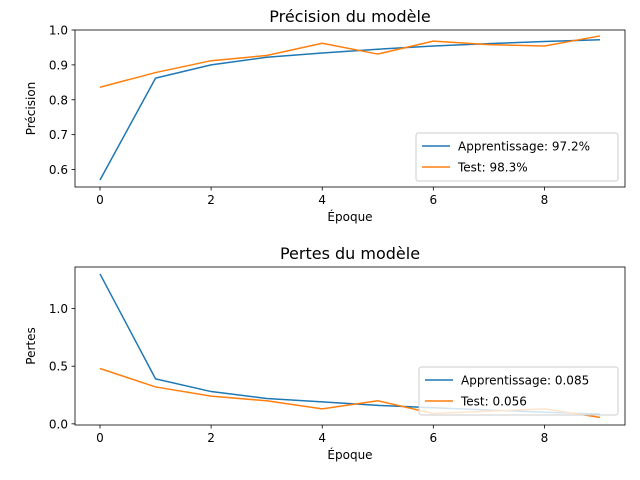  Describe the element at coordinates (58, 100) in the screenshot. I see `y-tick-label: 0.8` at that location.